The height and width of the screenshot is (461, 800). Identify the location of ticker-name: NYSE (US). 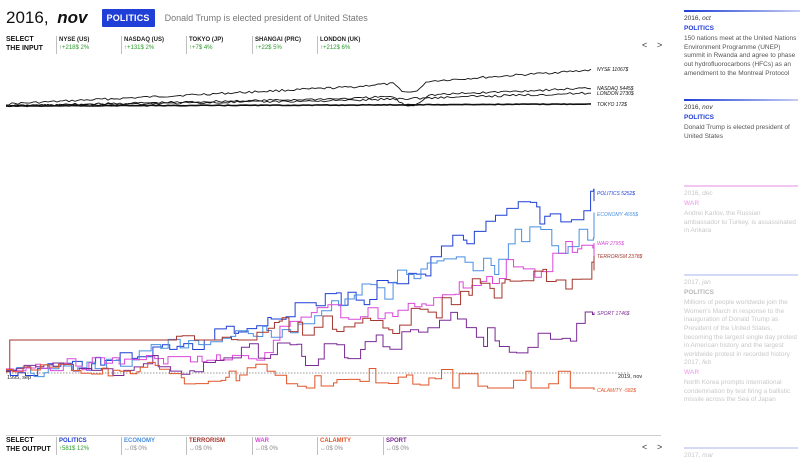
(74, 40).